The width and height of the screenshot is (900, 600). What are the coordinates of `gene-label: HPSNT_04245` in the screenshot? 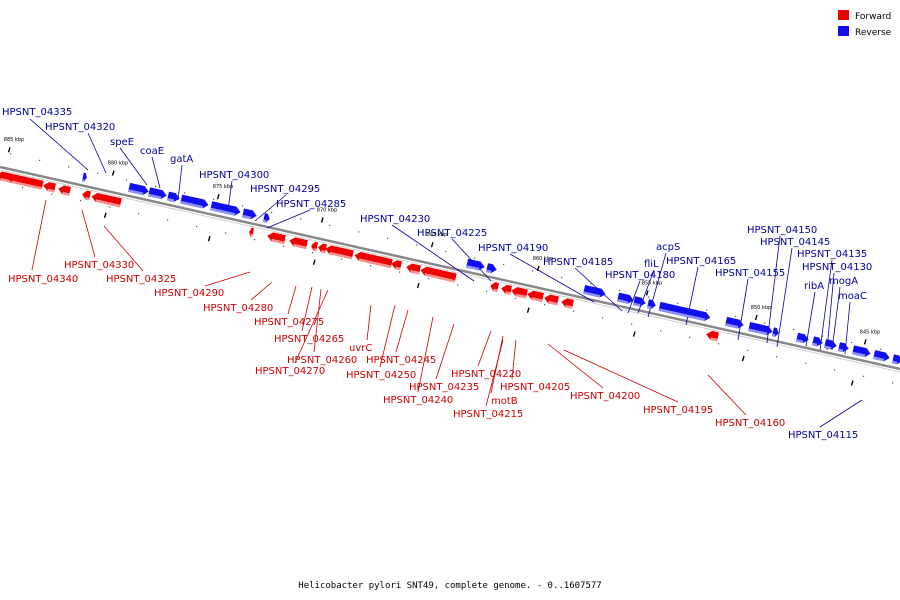 It's located at (401, 360).